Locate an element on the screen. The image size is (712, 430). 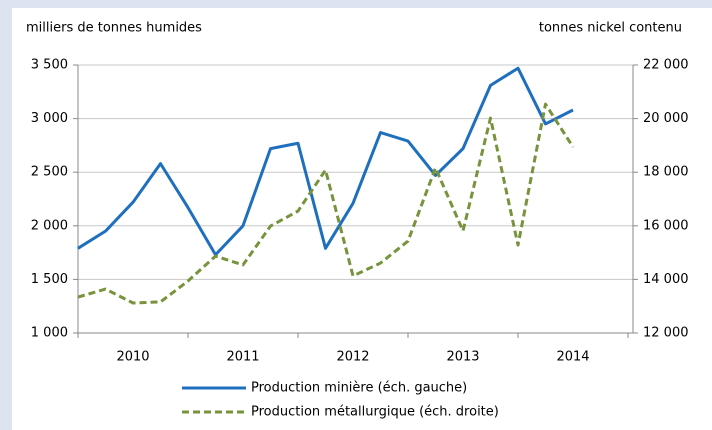
y-tick-label: 1 000 is located at coordinates (49, 333).